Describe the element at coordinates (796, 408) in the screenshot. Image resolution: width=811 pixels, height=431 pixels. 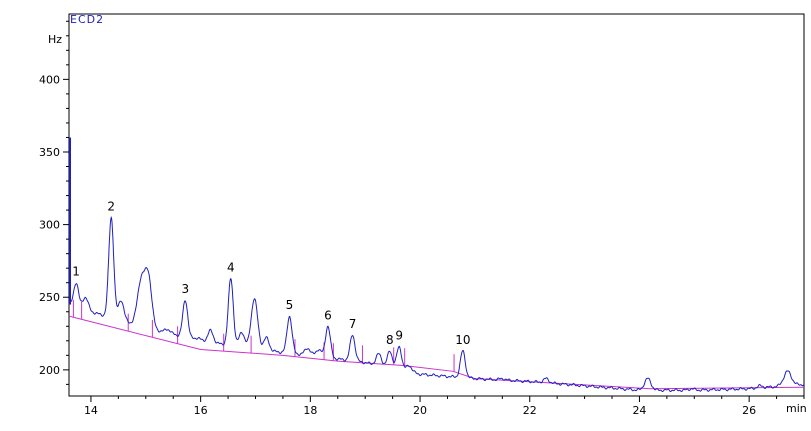
I see `x-axis-label: min` at that location.